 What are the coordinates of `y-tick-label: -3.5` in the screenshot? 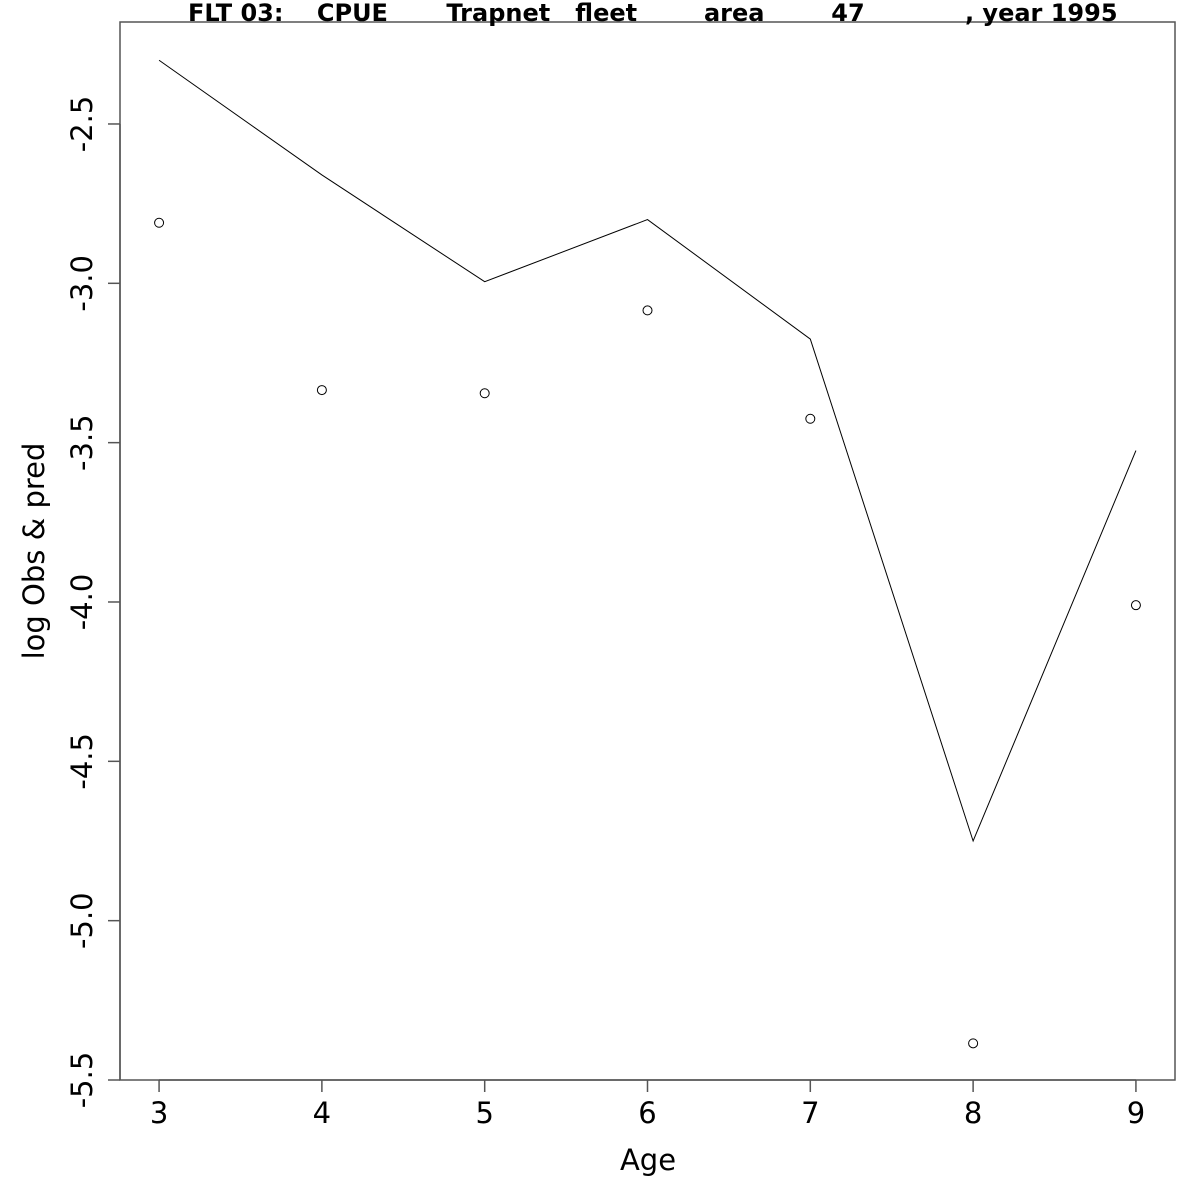 It's located at (82, 442).